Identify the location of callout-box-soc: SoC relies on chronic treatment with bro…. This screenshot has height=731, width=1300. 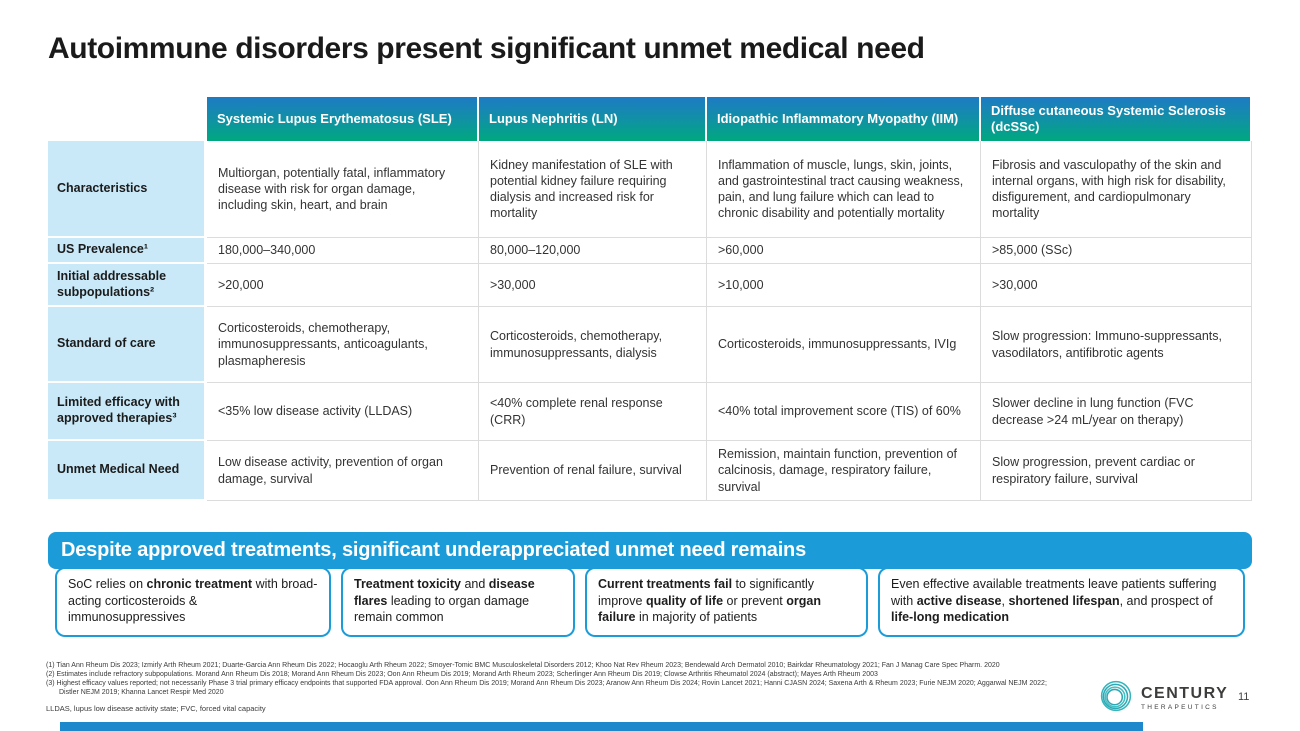
(193, 602).